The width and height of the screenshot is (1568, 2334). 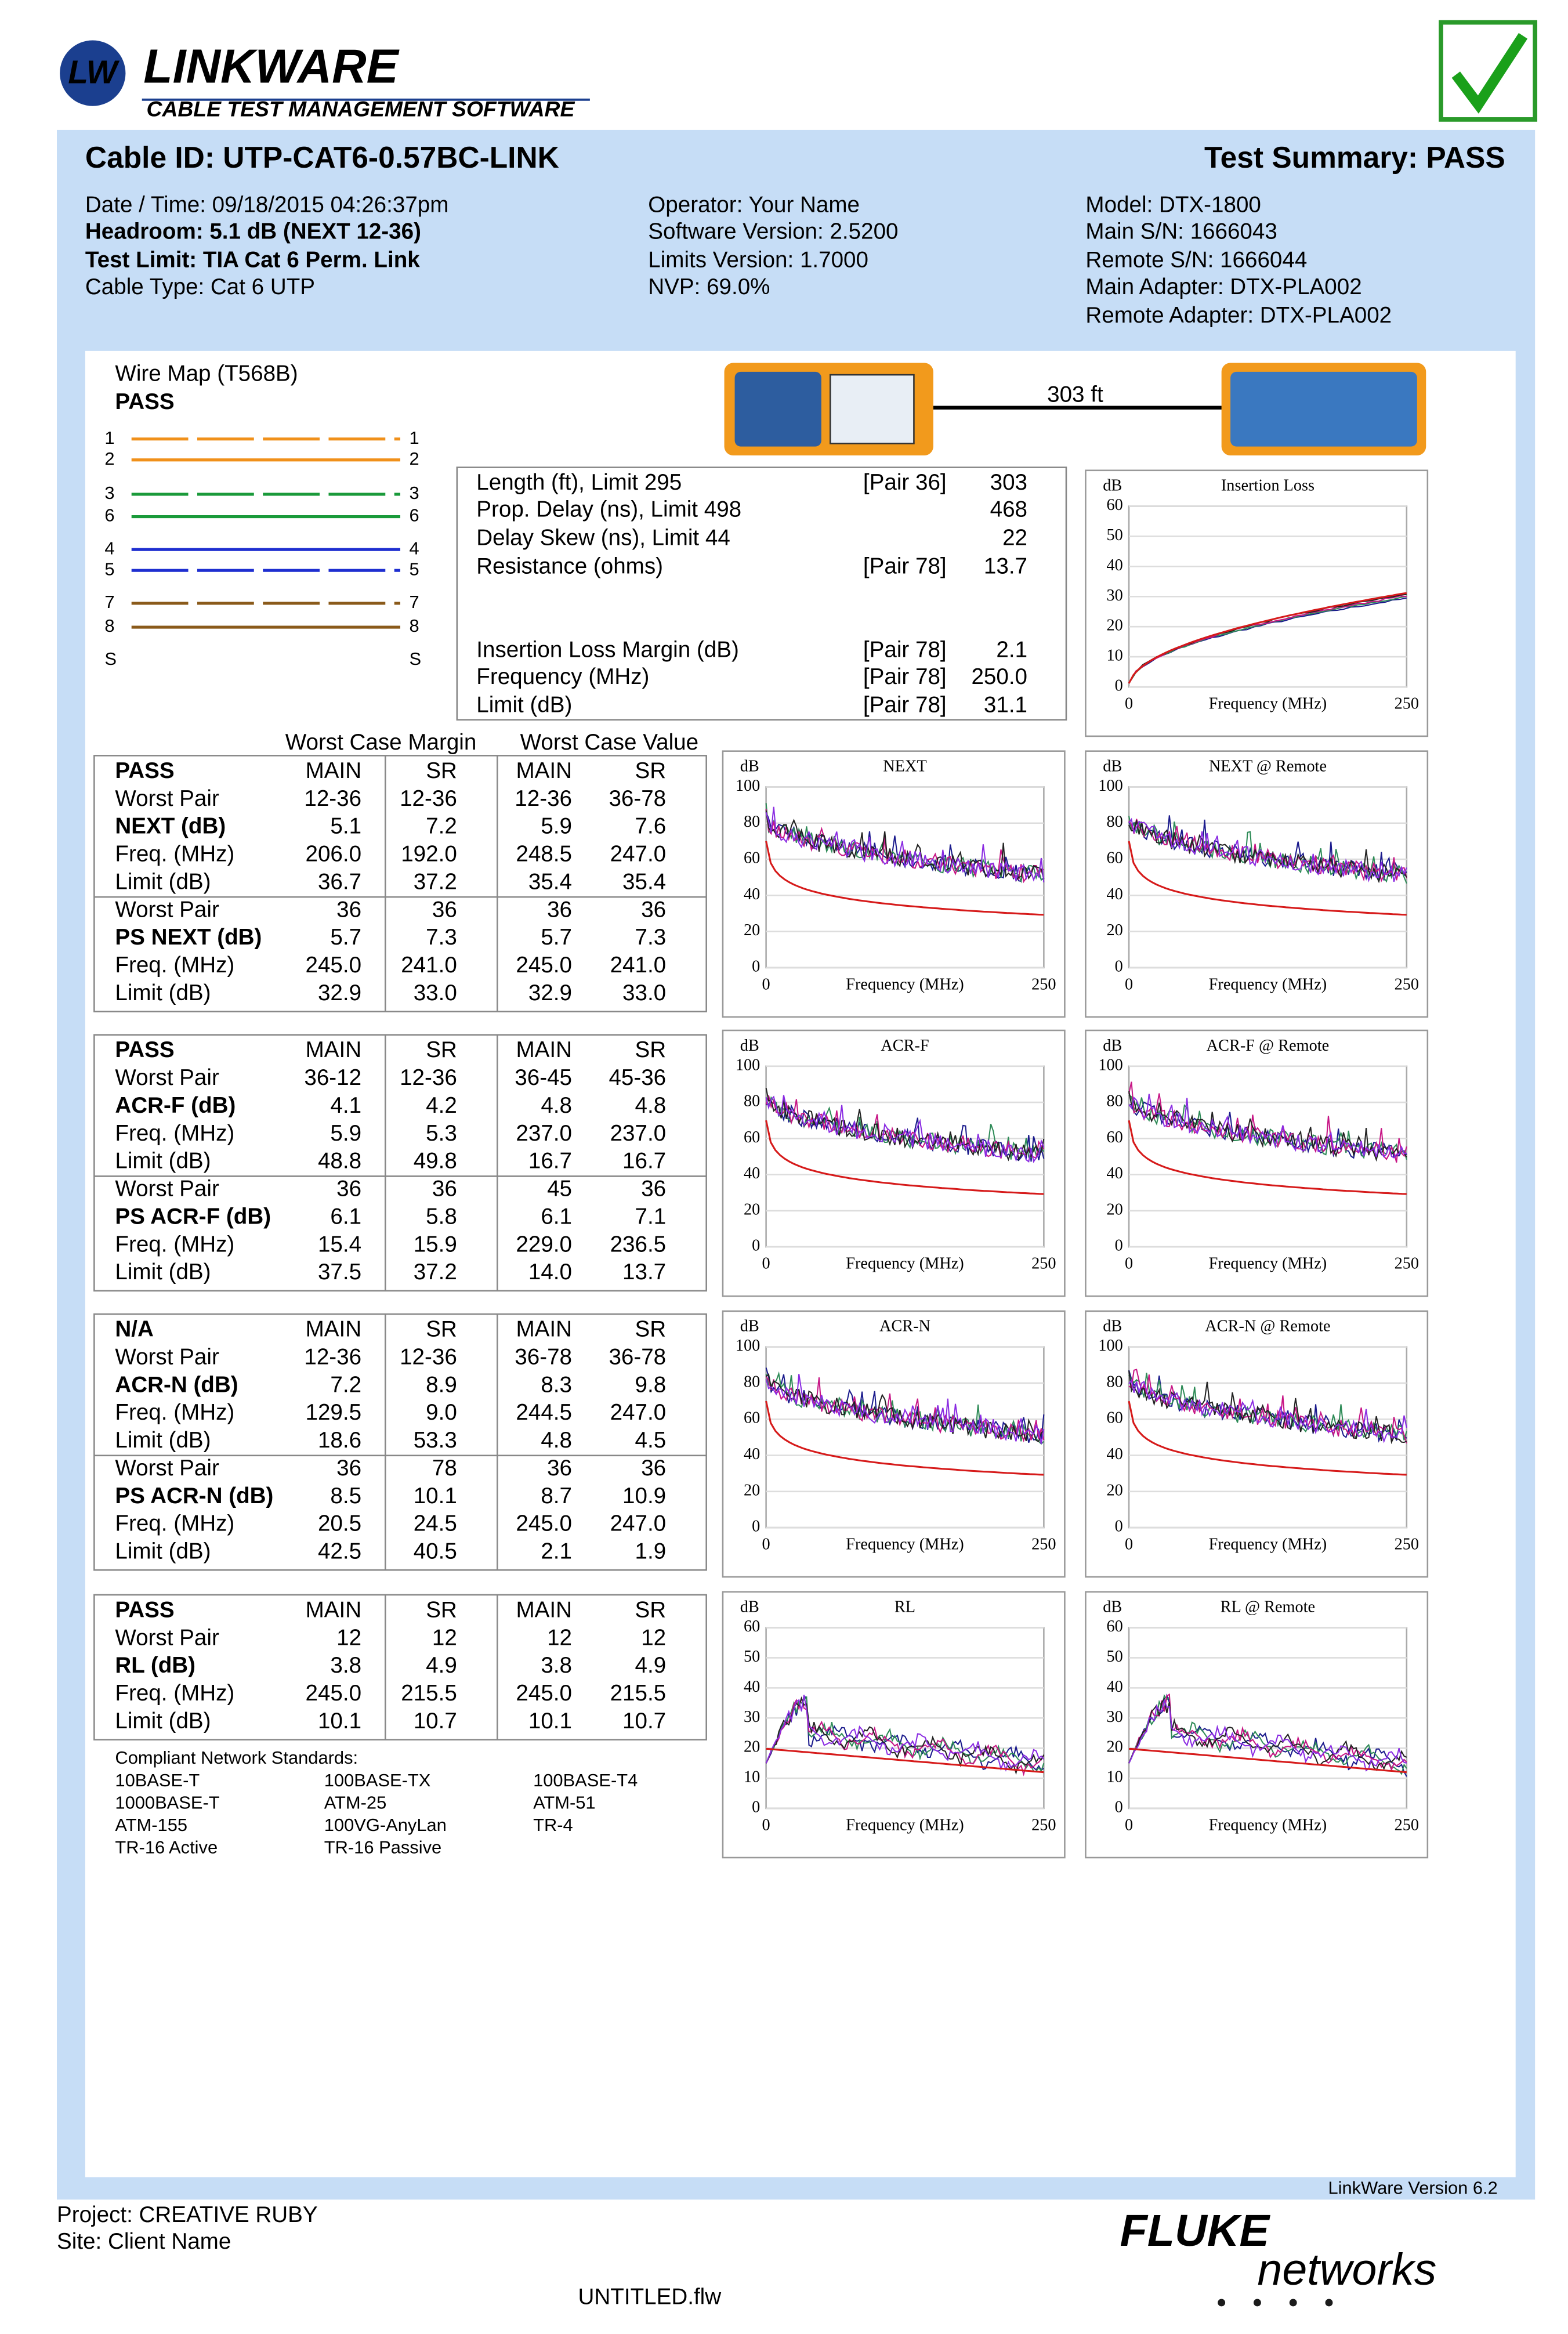 I want to click on result-cell: 35.4, so click(x=550, y=881).